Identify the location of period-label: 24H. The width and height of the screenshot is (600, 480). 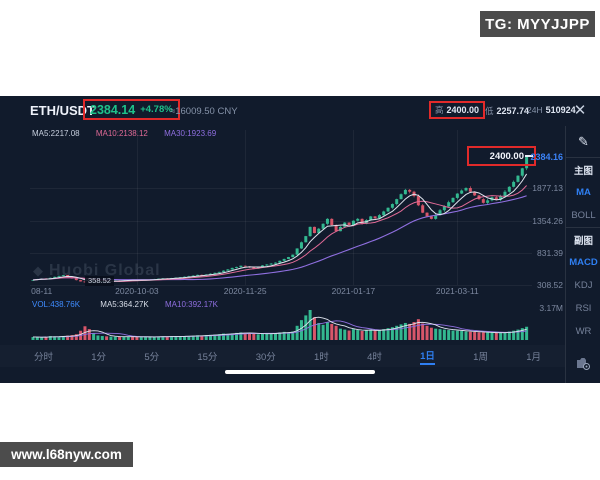
(535, 110).